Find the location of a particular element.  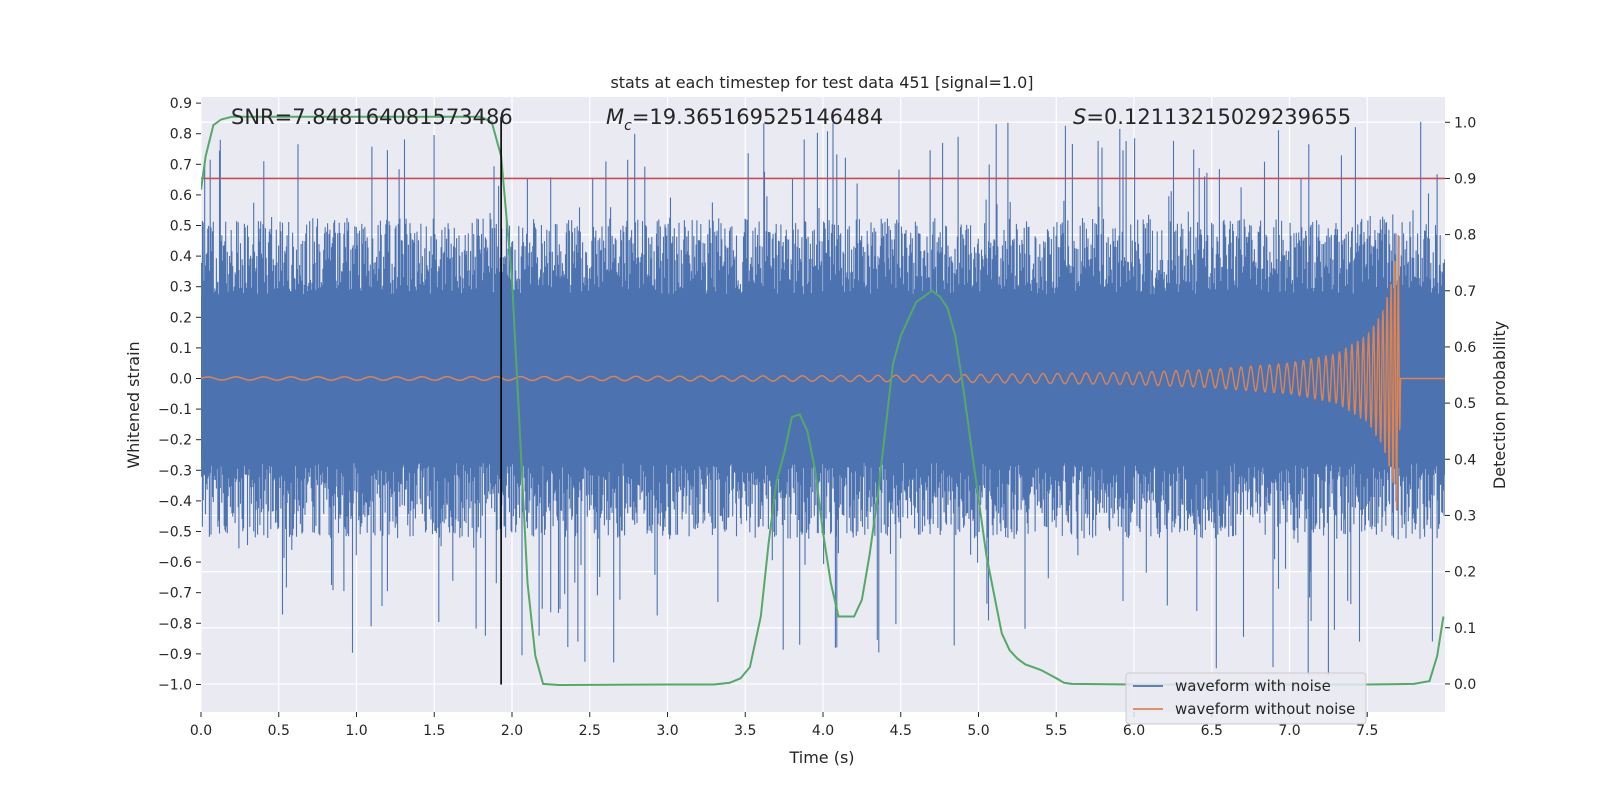

x-tick-label: 3.0 is located at coordinates (667, 731).